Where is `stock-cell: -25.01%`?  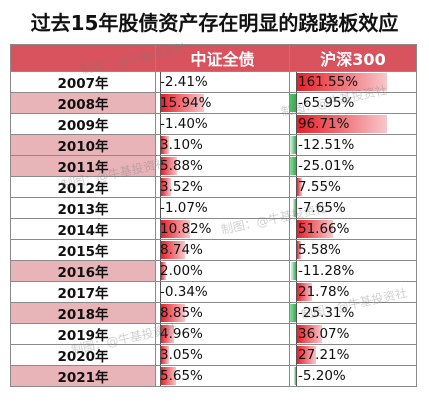 stock-cell: -25.01% is located at coordinates (353, 166).